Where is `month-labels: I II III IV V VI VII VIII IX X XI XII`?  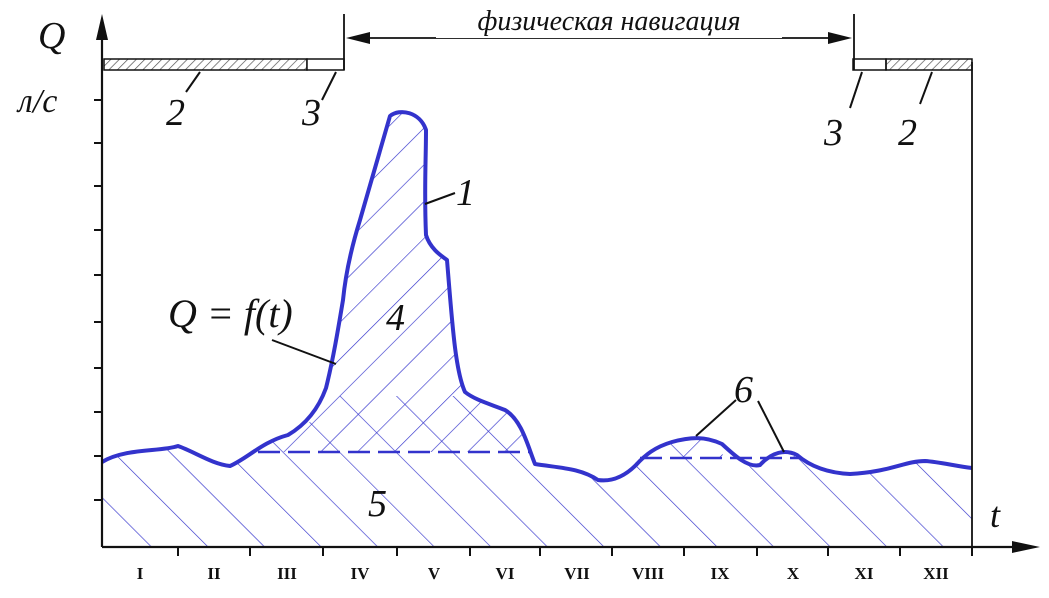 month-labels: I II III IV V VI VII VIII IX X XI XII is located at coordinates (543, 573).